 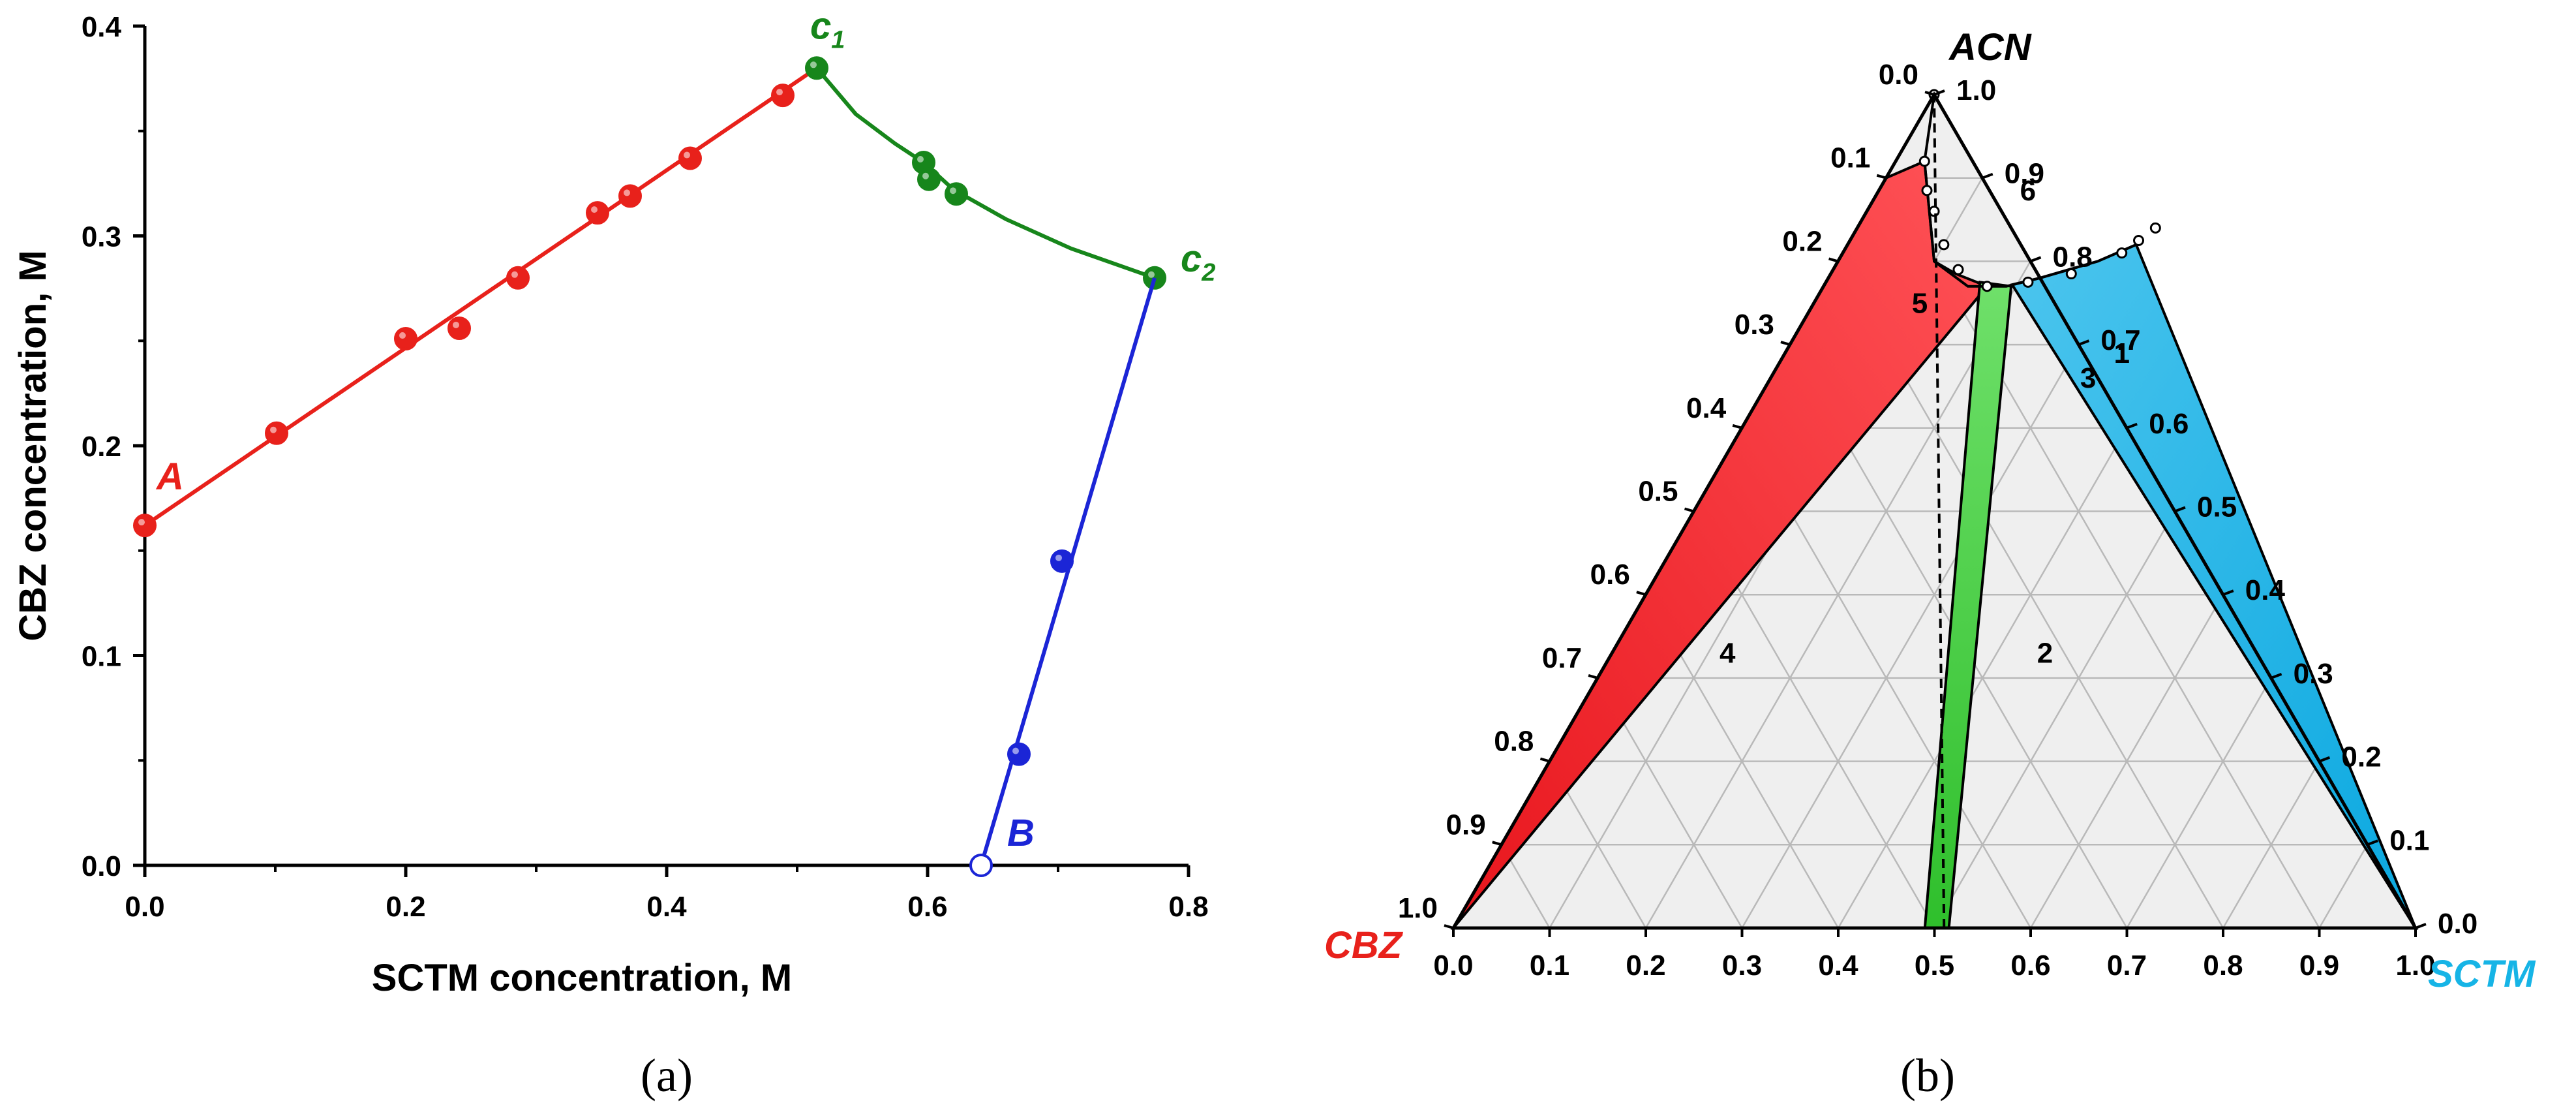 I want to click on right-axis-tick-label: 0.7, so click(x=2120, y=340).